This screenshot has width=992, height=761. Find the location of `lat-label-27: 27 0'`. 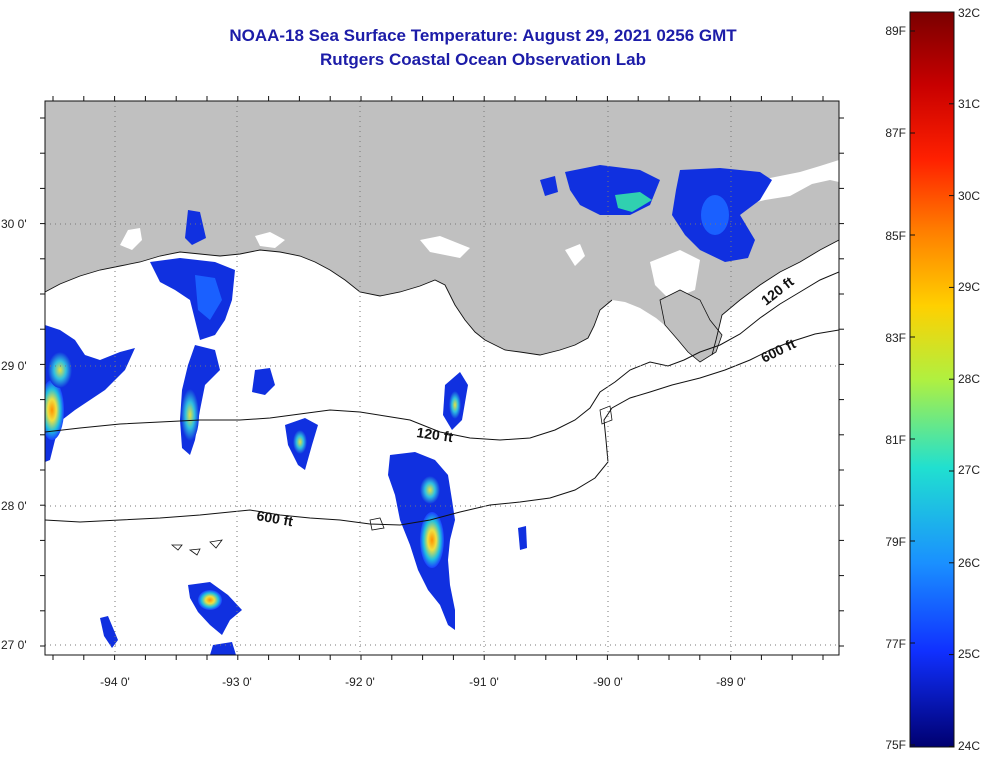

lat-label-27: 27 0' is located at coordinates (14, 645).